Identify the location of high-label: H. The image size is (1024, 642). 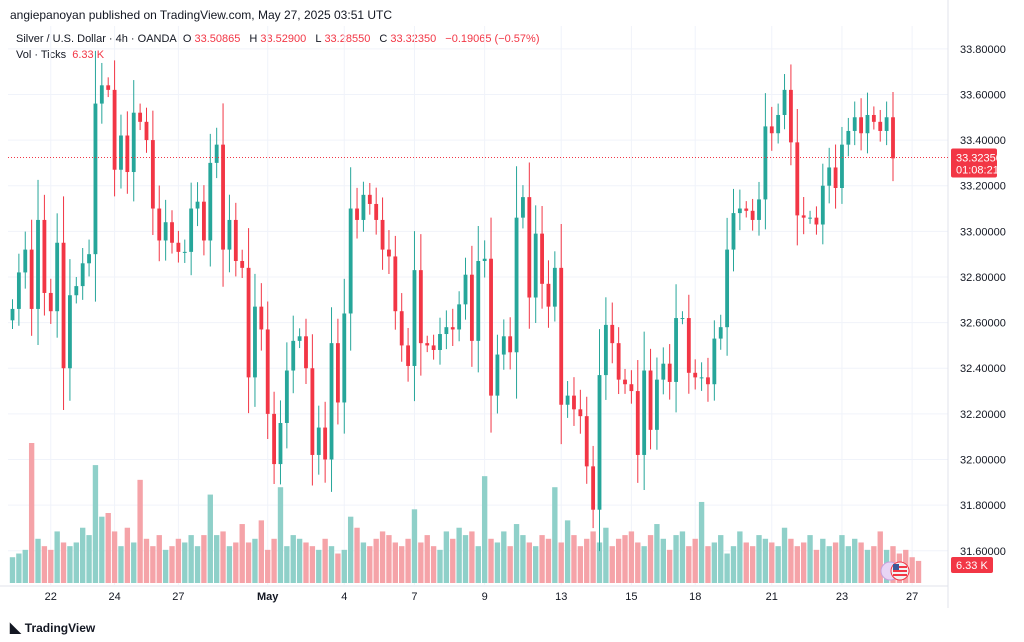
(253, 39).